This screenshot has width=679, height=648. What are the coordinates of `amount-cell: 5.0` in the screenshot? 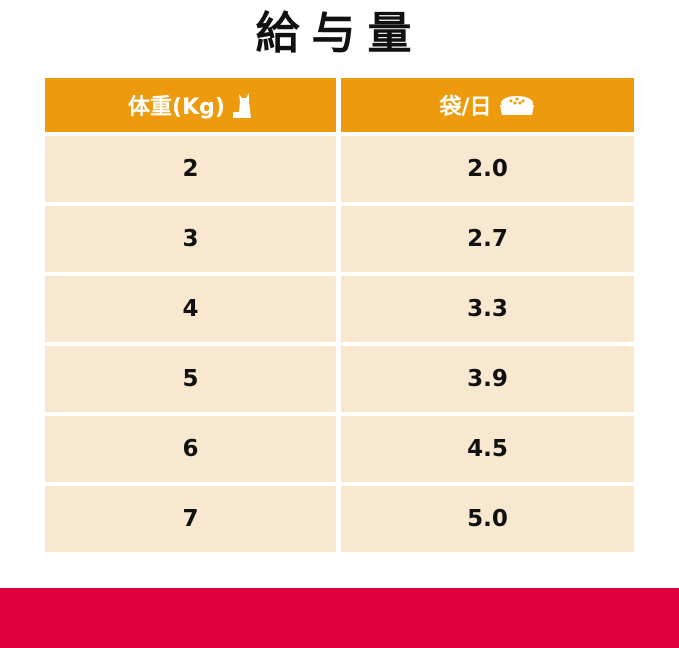 It's located at (487, 519).